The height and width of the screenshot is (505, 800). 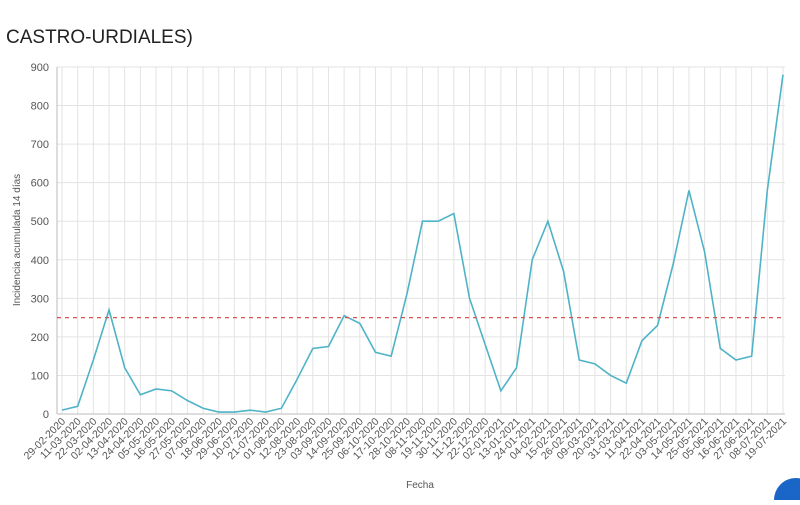 What do you see at coordinates (46, 415) in the screenshot?
I see `y-tick-label: 0` at bounding box center [46, 415].